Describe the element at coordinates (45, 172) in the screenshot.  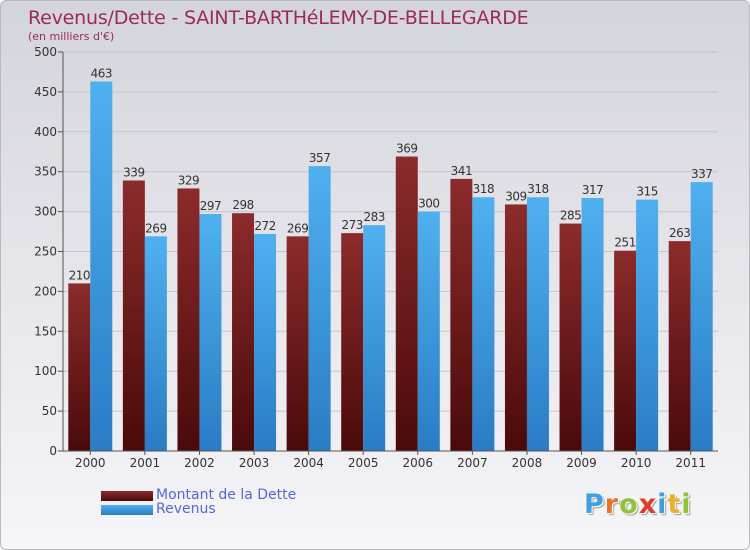
I see `y-tick-label: 350` at that location.